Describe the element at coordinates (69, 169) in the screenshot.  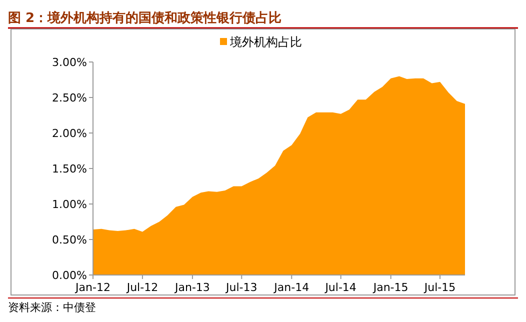
I see `y-tick-label: 1.50%` at that location.